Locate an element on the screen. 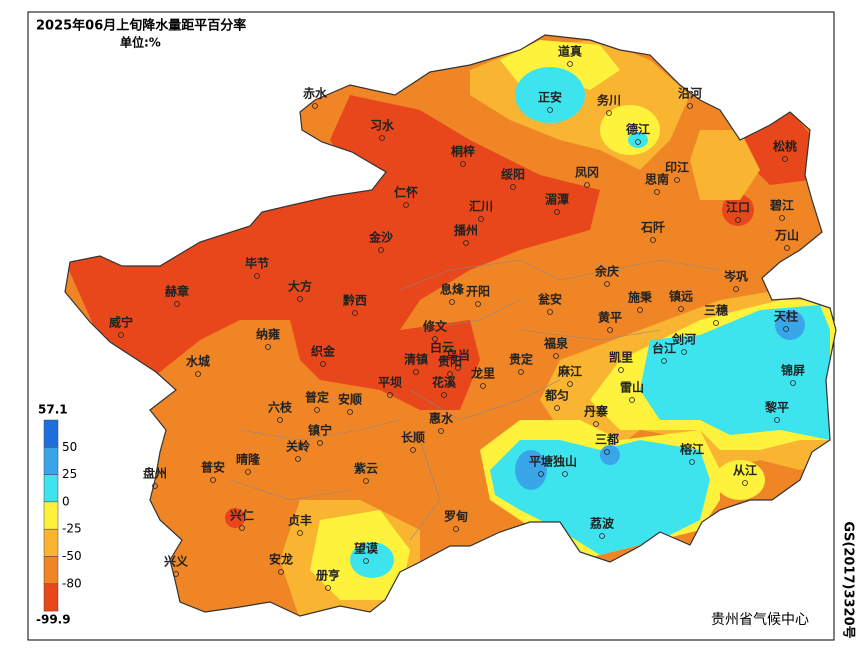 This screenshot has width=867, height=651. city-name: 六枝 is located at coordinates (280, 407).